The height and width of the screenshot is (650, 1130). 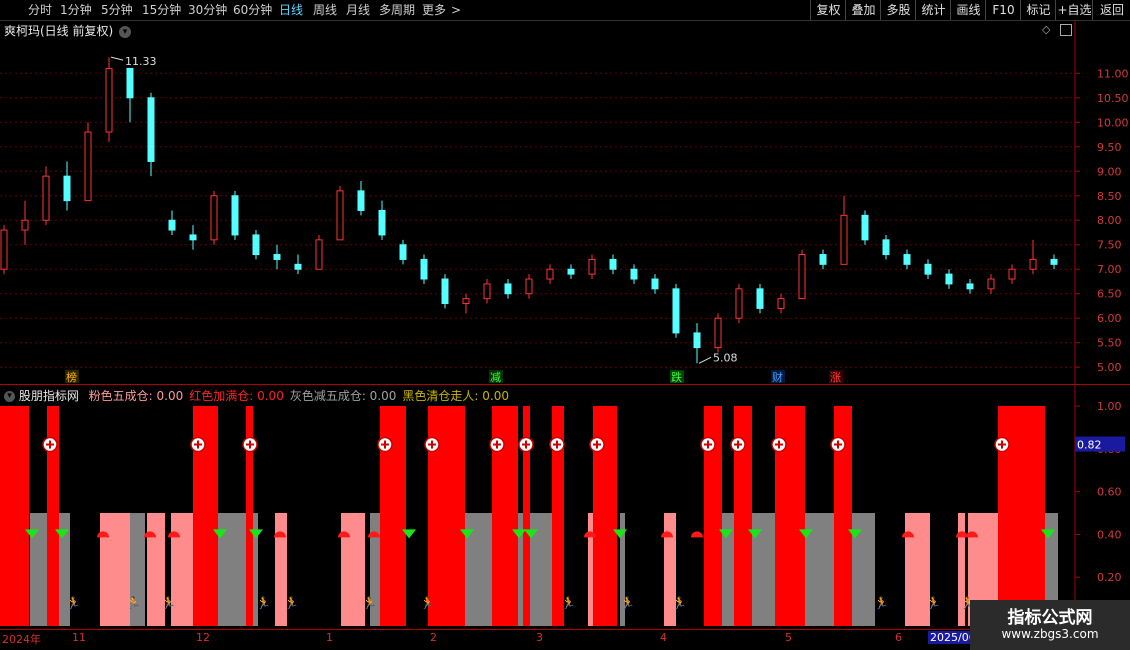 What do you see at coordinates (1038, 10) in the screenshot?
I see `toolbar-button-6: 标记` at bounding box center [1038, 10].